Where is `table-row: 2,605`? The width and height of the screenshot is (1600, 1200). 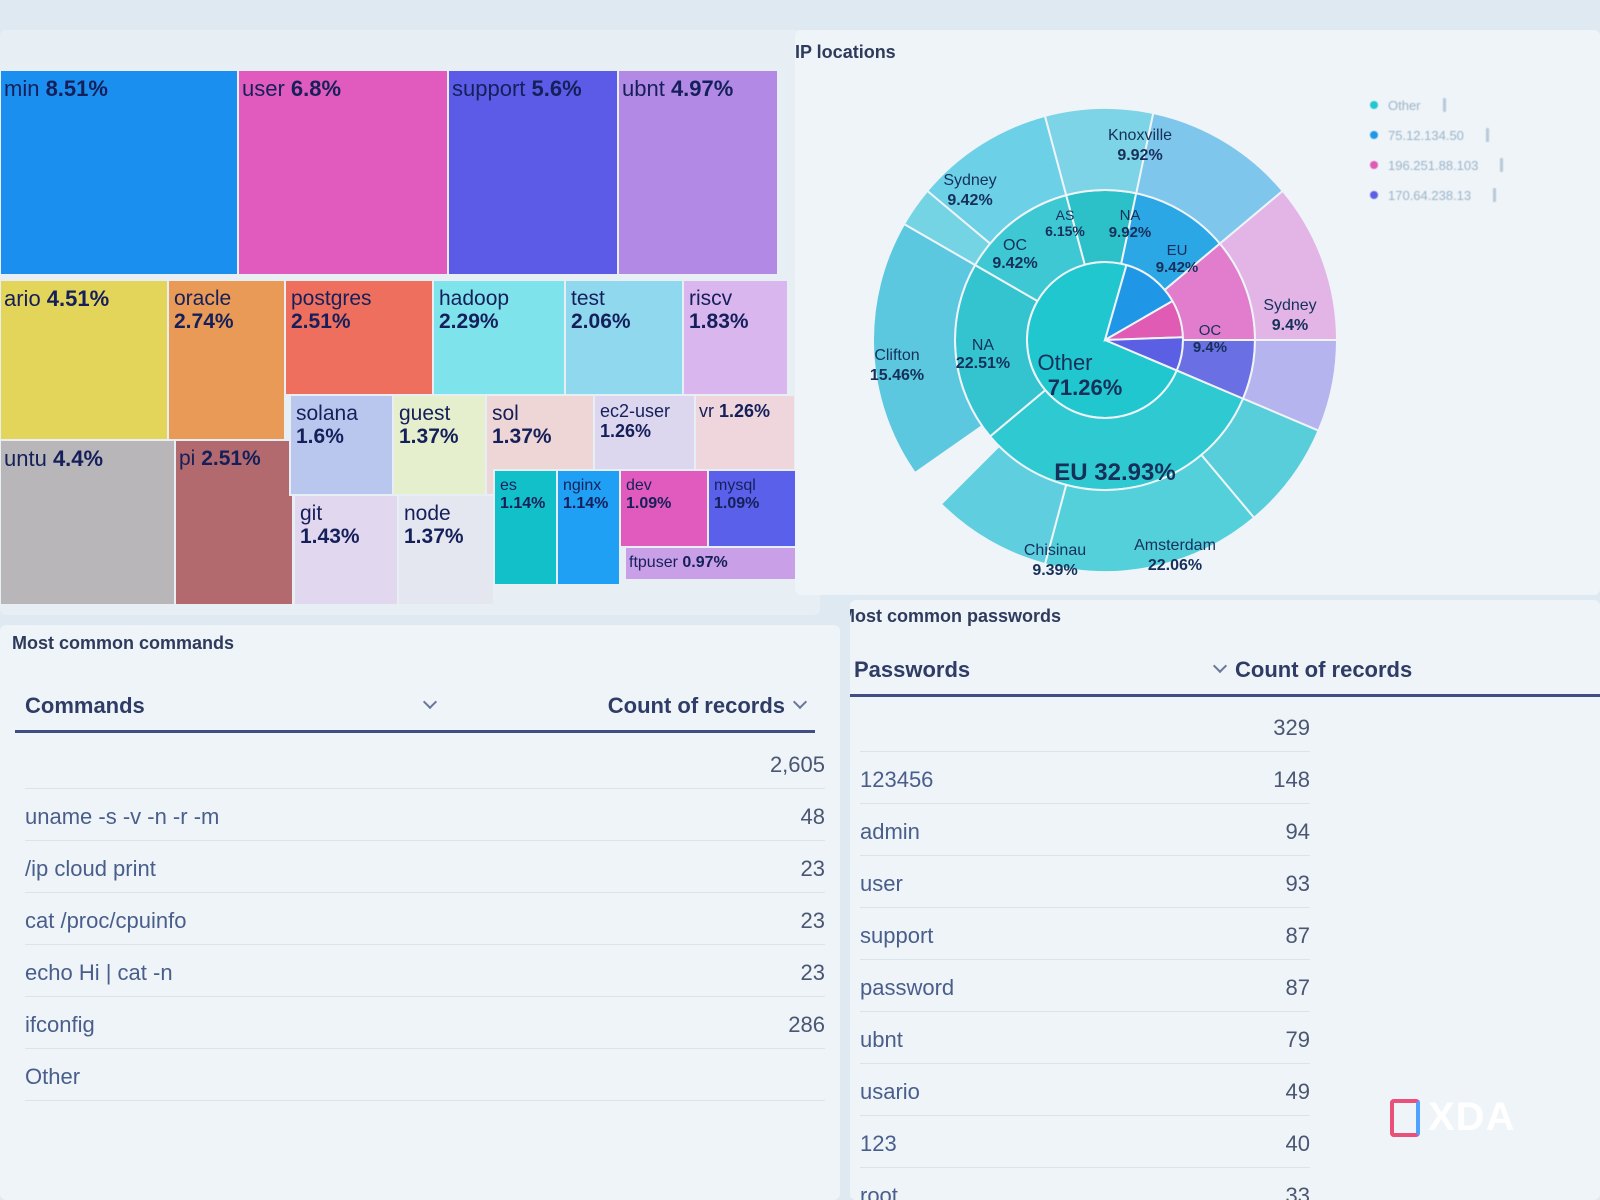
table-row: 2,605 is located at coordinates (425, 763).